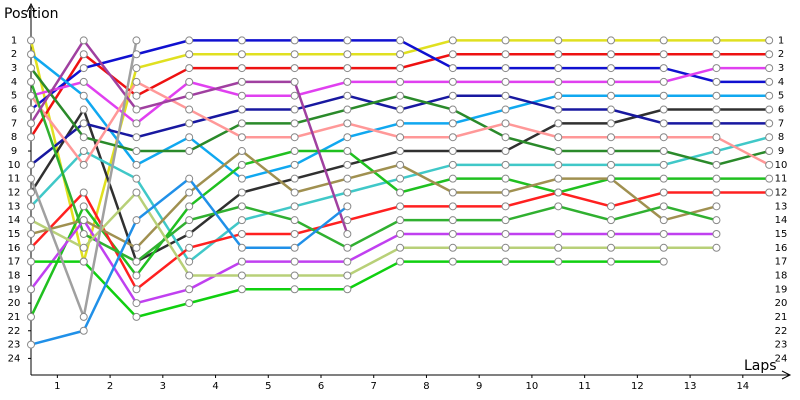 The width and height of the screenshot is (800, 400). What do you see at coordinates (14, 220) in the screenshot?
I see `y-tick-label: 14` at bounding box center [14, 220].